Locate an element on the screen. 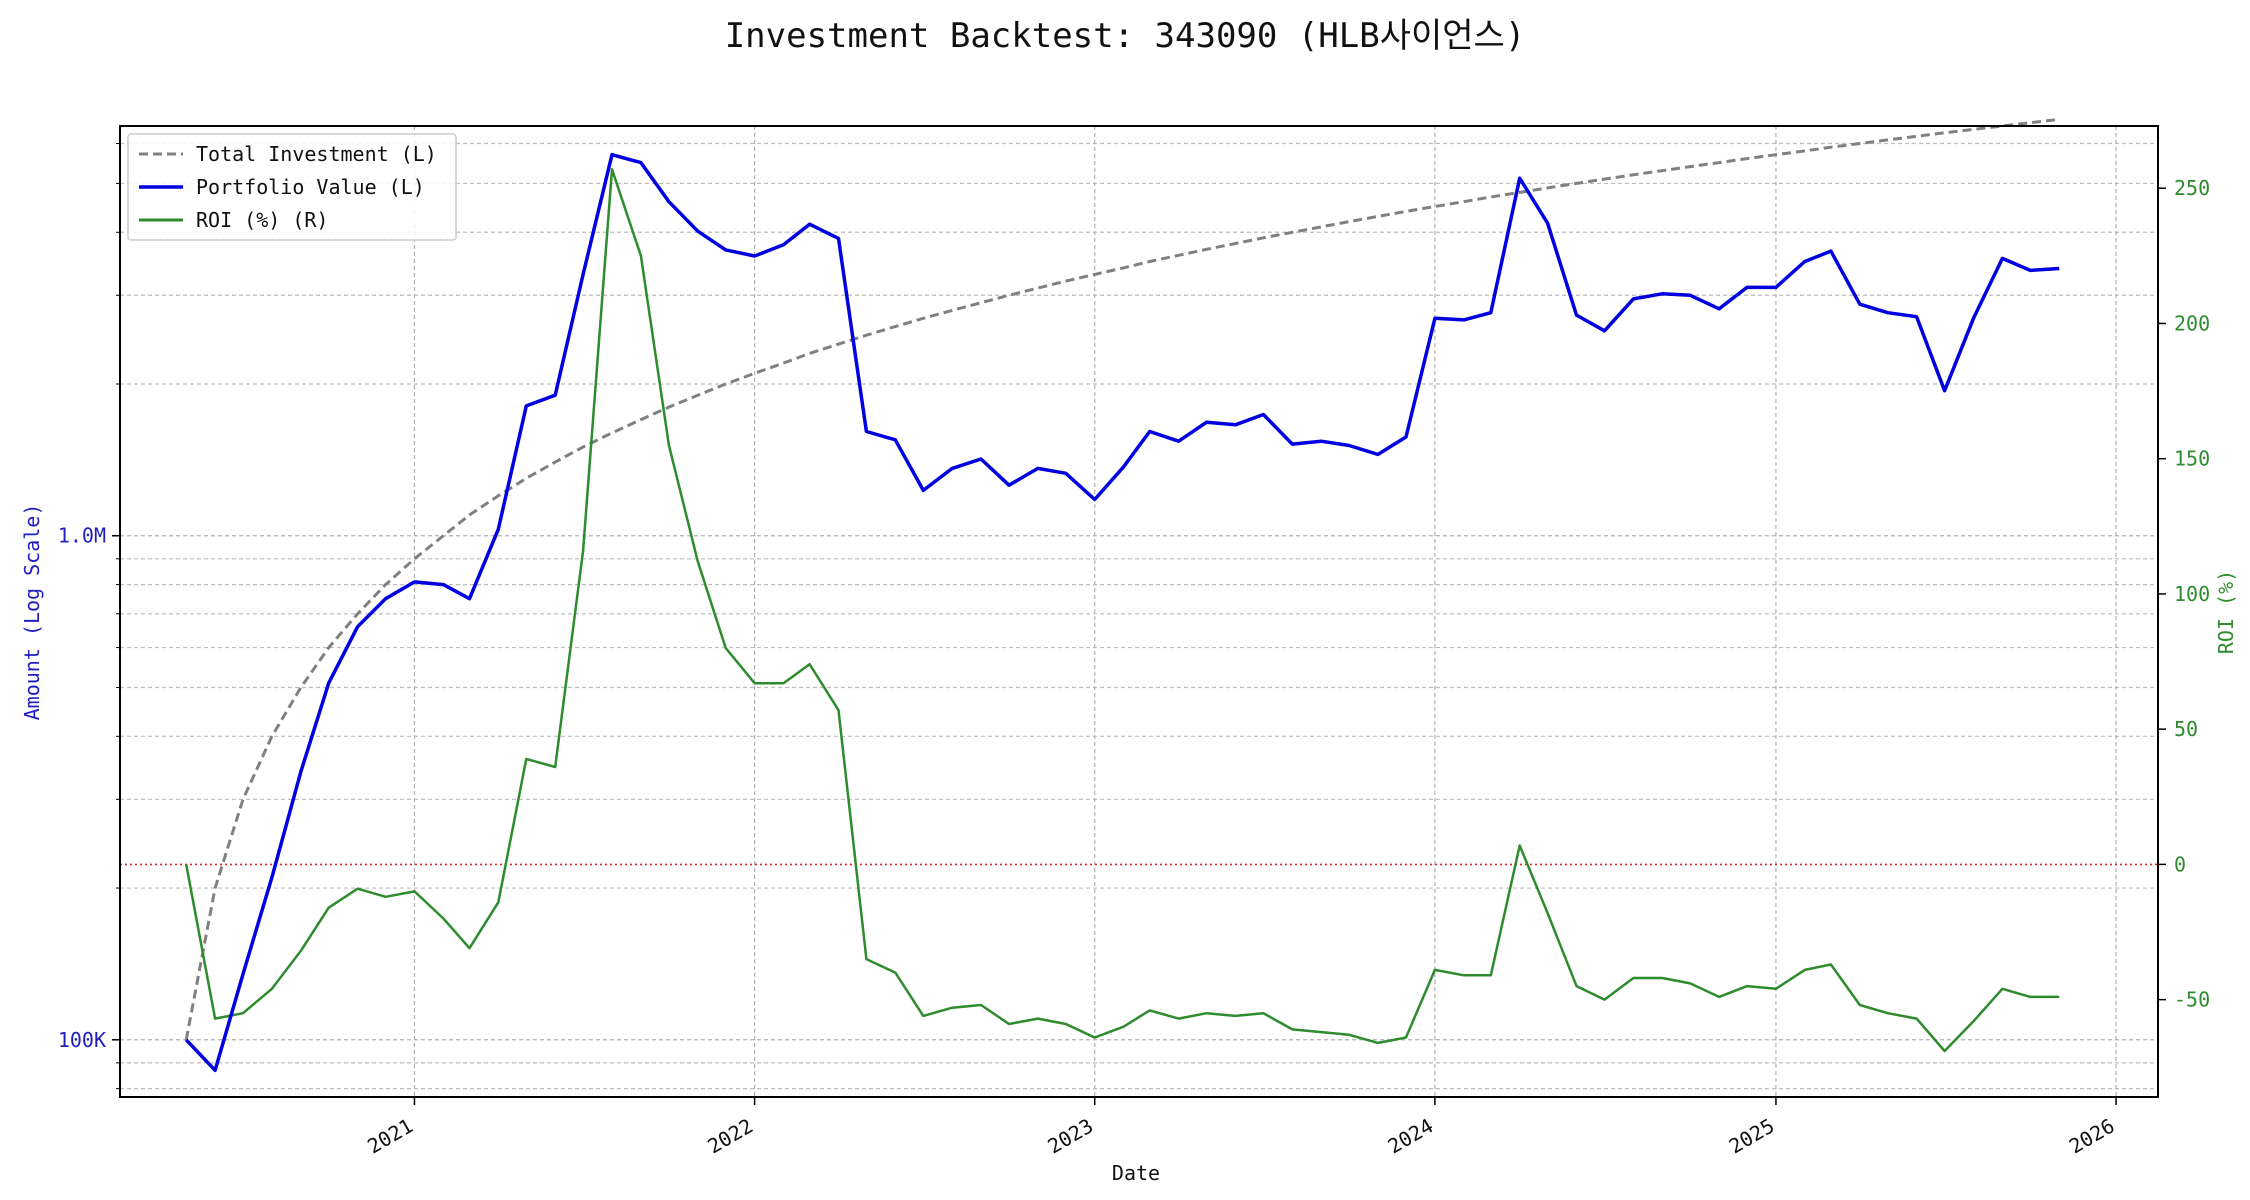  x-tick-label: 2023 is located at coordinates (1071, 1136).